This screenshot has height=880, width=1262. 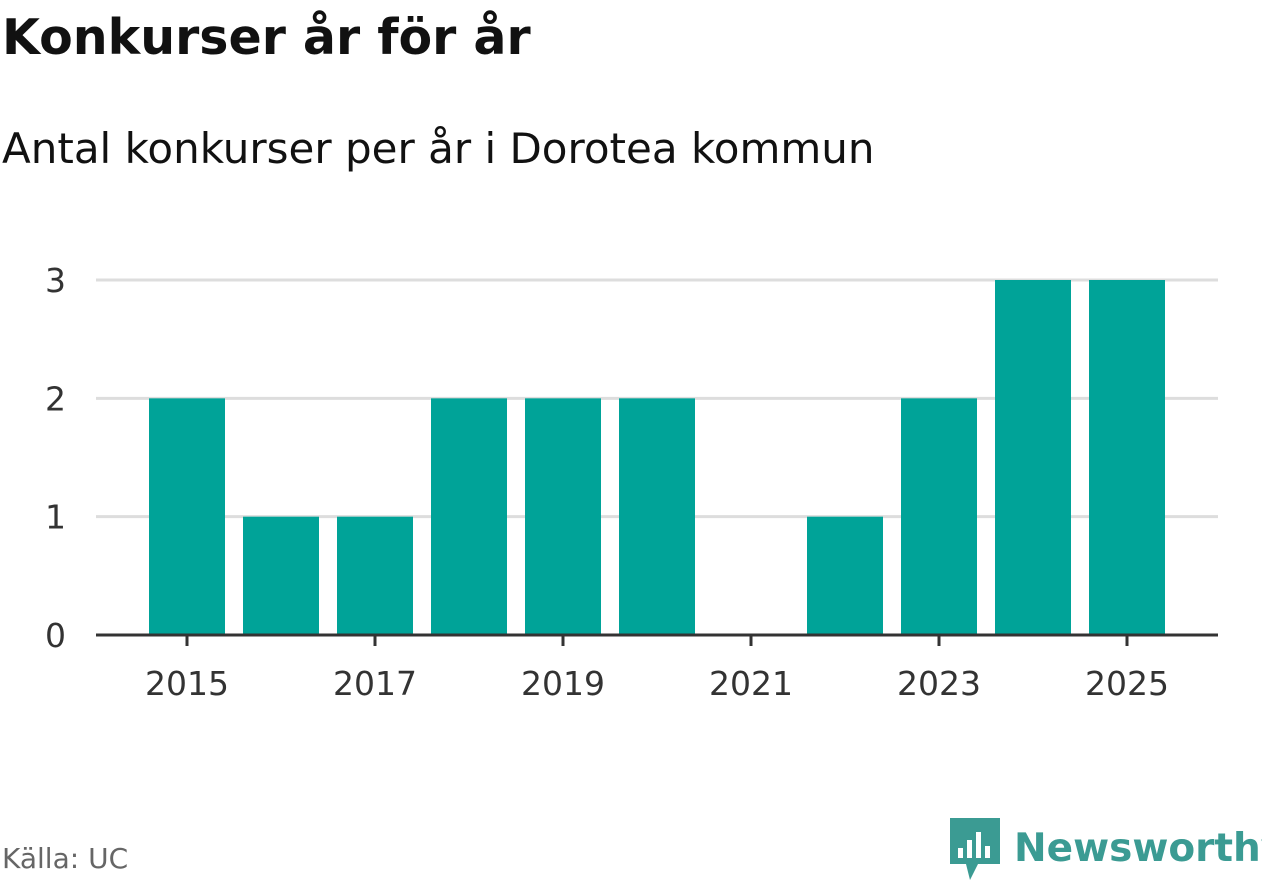 What do you see at coordinates (65, 858) in the screenshot?
I see `source-note: Källa: UC` at bounding box center [65, 858].